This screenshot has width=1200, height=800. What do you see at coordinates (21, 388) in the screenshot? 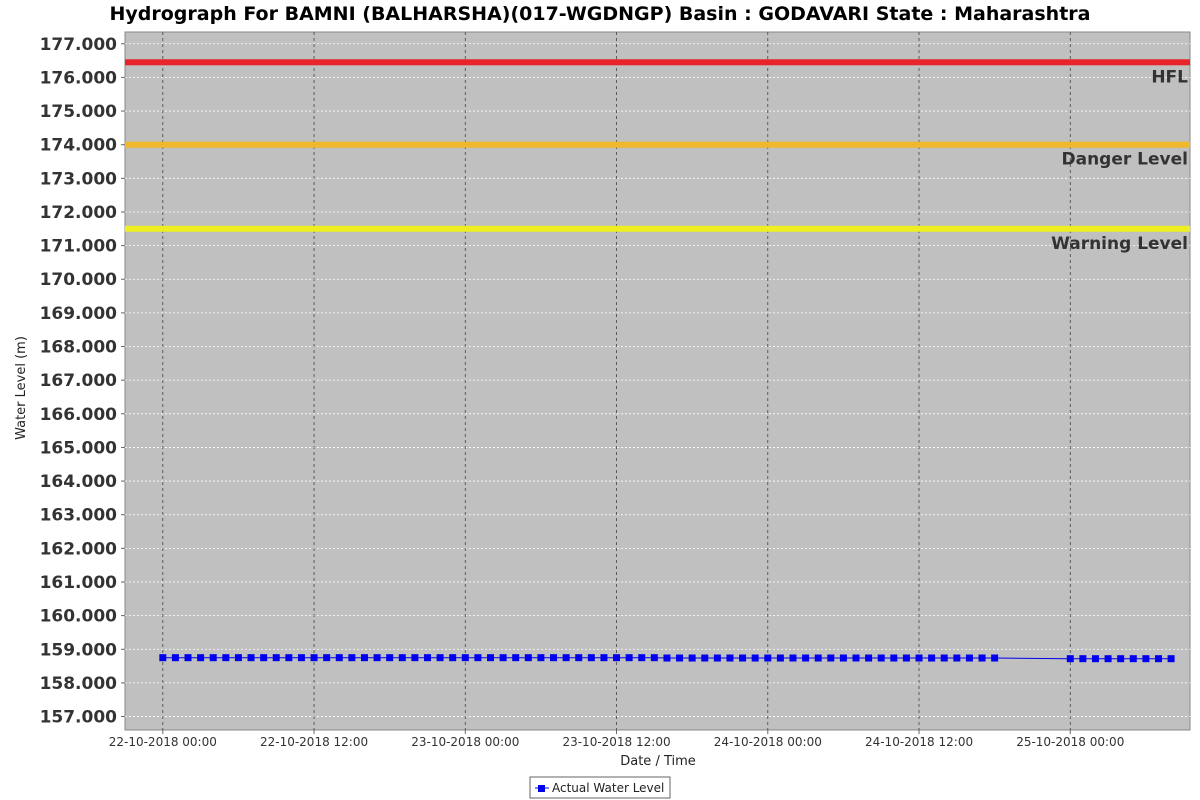
I see `y-axis-label: Water Level (m)` at bounding box center [21, 388].